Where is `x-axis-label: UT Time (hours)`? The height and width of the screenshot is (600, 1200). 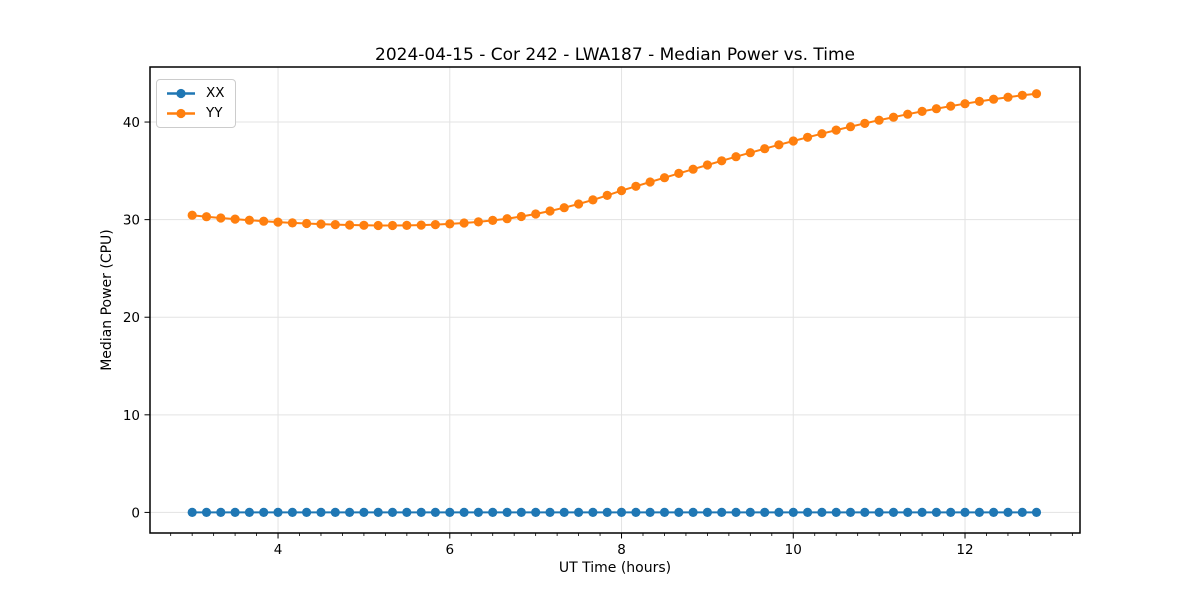
x-axis-label: UT Time (hours) is located at coordinates (615, 568).